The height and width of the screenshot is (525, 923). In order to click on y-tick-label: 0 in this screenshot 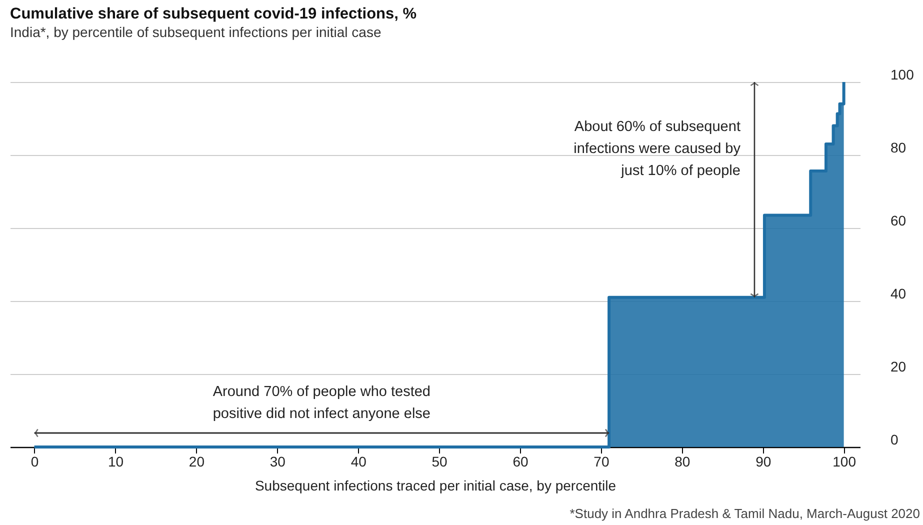, I will do `click(894, 440)`.